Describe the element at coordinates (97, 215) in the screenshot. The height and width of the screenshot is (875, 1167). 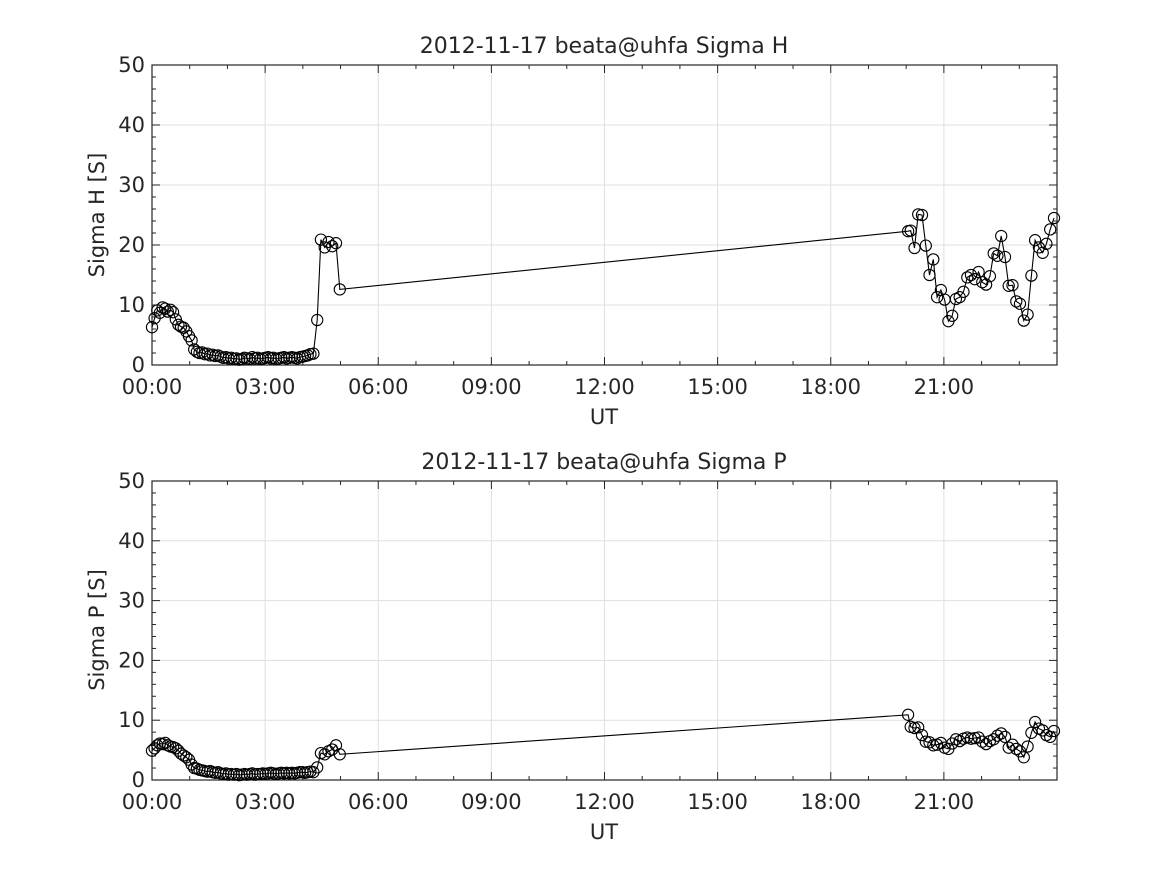
I see `y-axis-label: Sigma H [S]` at that location.